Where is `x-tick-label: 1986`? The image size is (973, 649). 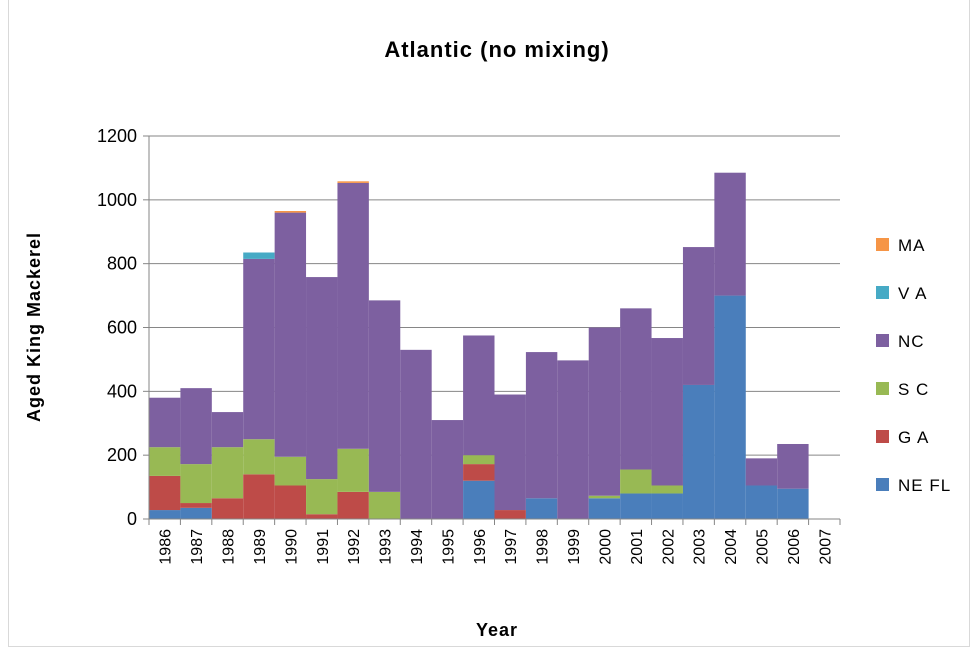
x-tick-label: 1986 is located at coordinates (166, 547).